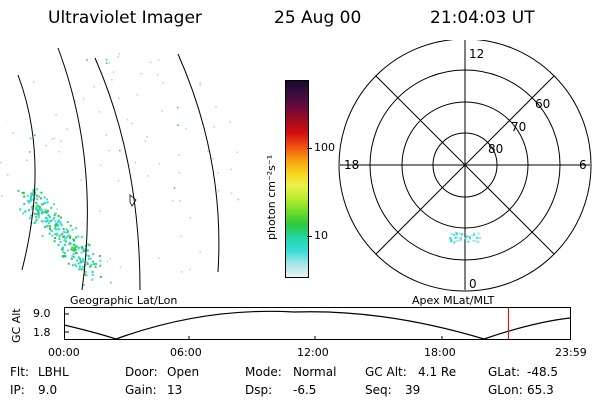  What do you see at coordinates (317, 323) in the screenshot?
I see `altitude-plot-frame` at bounding box center [317, 323].